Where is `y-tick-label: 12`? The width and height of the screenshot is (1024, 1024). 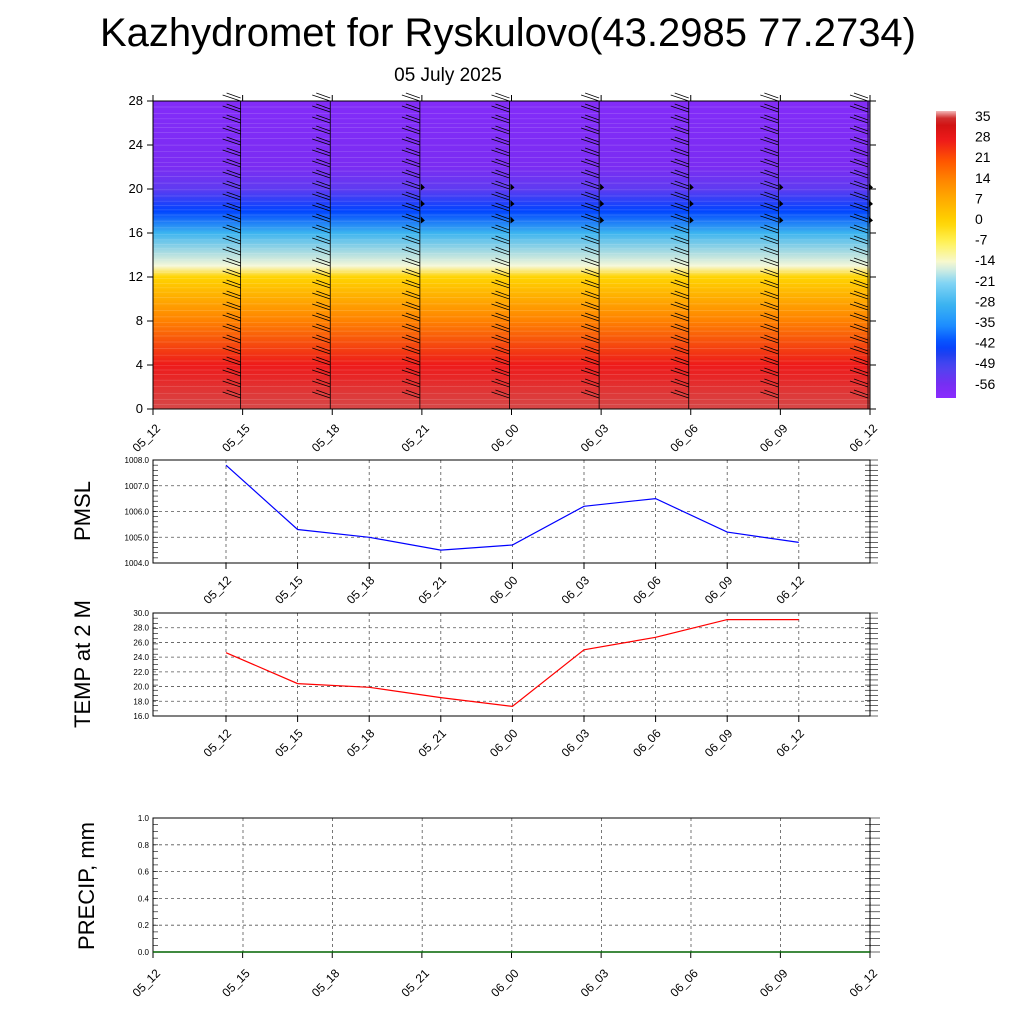 y-tick-label: 12 is located at coordinates (136, 276).